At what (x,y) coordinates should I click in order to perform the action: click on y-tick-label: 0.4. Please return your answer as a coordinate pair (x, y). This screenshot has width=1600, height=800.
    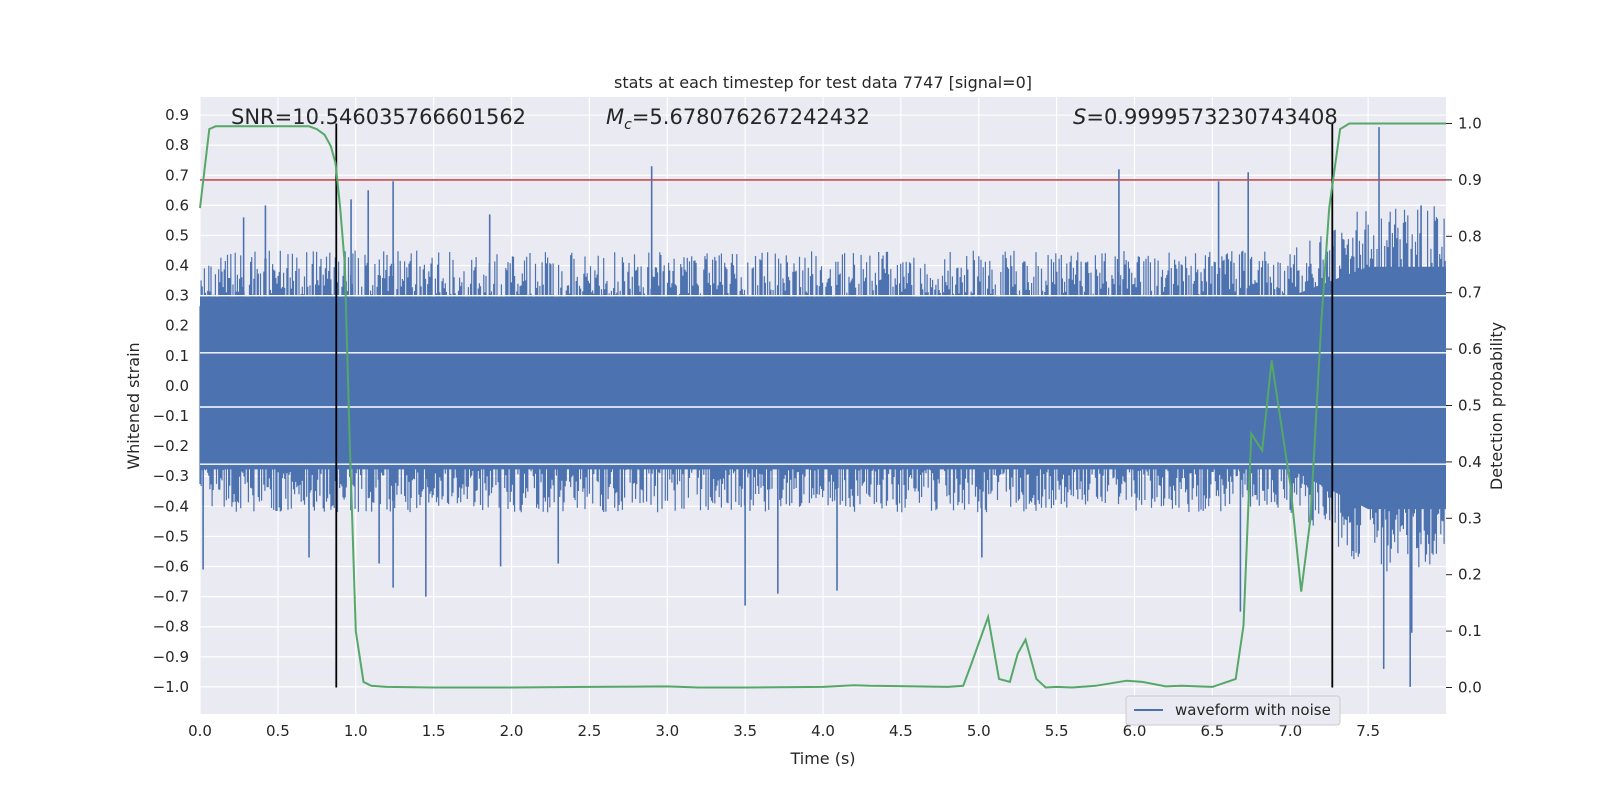
    Looking at the image, I should click on (177, 266).